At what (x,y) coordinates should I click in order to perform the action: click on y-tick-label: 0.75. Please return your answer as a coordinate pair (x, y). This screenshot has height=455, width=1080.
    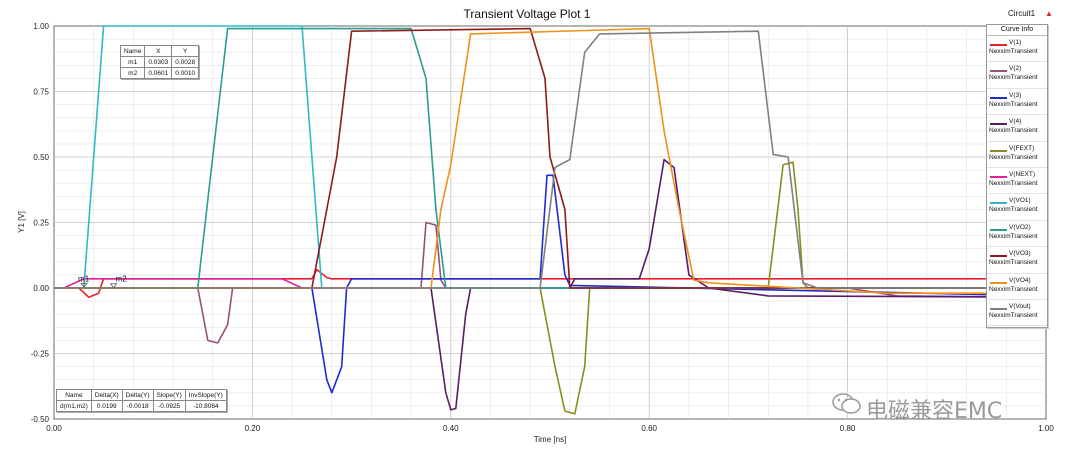
    Looking at the image, I should click on (41, 92).